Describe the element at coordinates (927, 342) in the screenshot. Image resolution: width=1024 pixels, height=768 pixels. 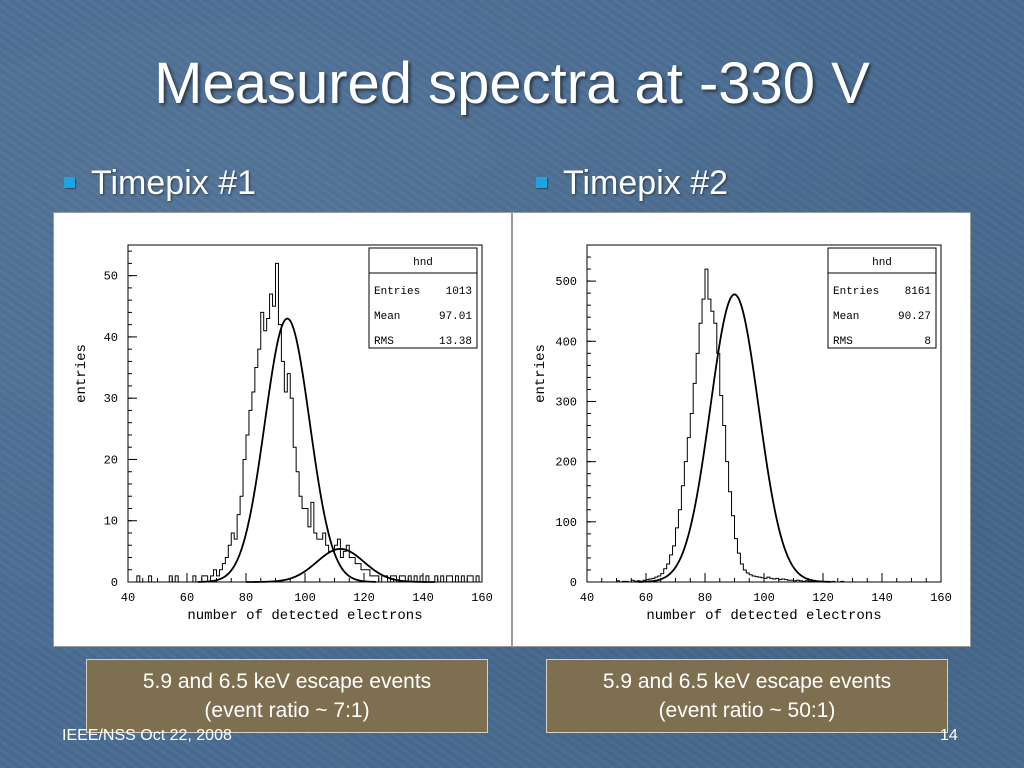
I see `stats-value: 8` at that location.